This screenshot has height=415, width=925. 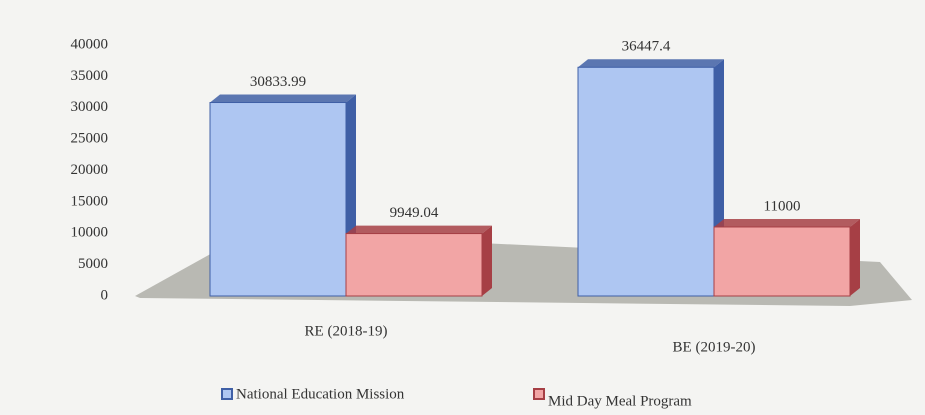 I want to click on y-tick-label: 35000, so click(x=90, y=76).